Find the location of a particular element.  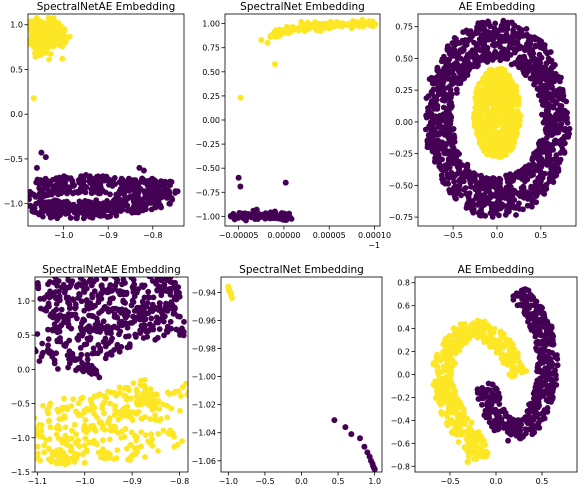

y-tick-label: 0.50 is located at coordinates (404, 58).